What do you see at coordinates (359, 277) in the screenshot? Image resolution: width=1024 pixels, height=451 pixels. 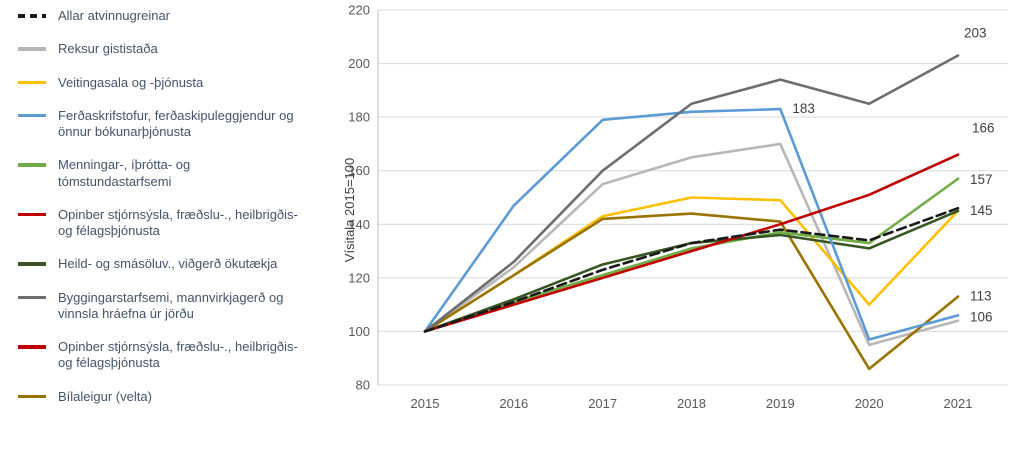 I see `y-tick-label: 120` at bounding box center [359, 277].